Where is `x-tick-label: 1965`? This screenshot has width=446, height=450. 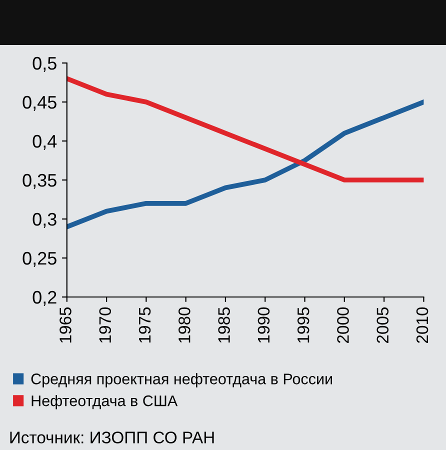 x-tick-label: 1965 is located at coordinates (66, 325).